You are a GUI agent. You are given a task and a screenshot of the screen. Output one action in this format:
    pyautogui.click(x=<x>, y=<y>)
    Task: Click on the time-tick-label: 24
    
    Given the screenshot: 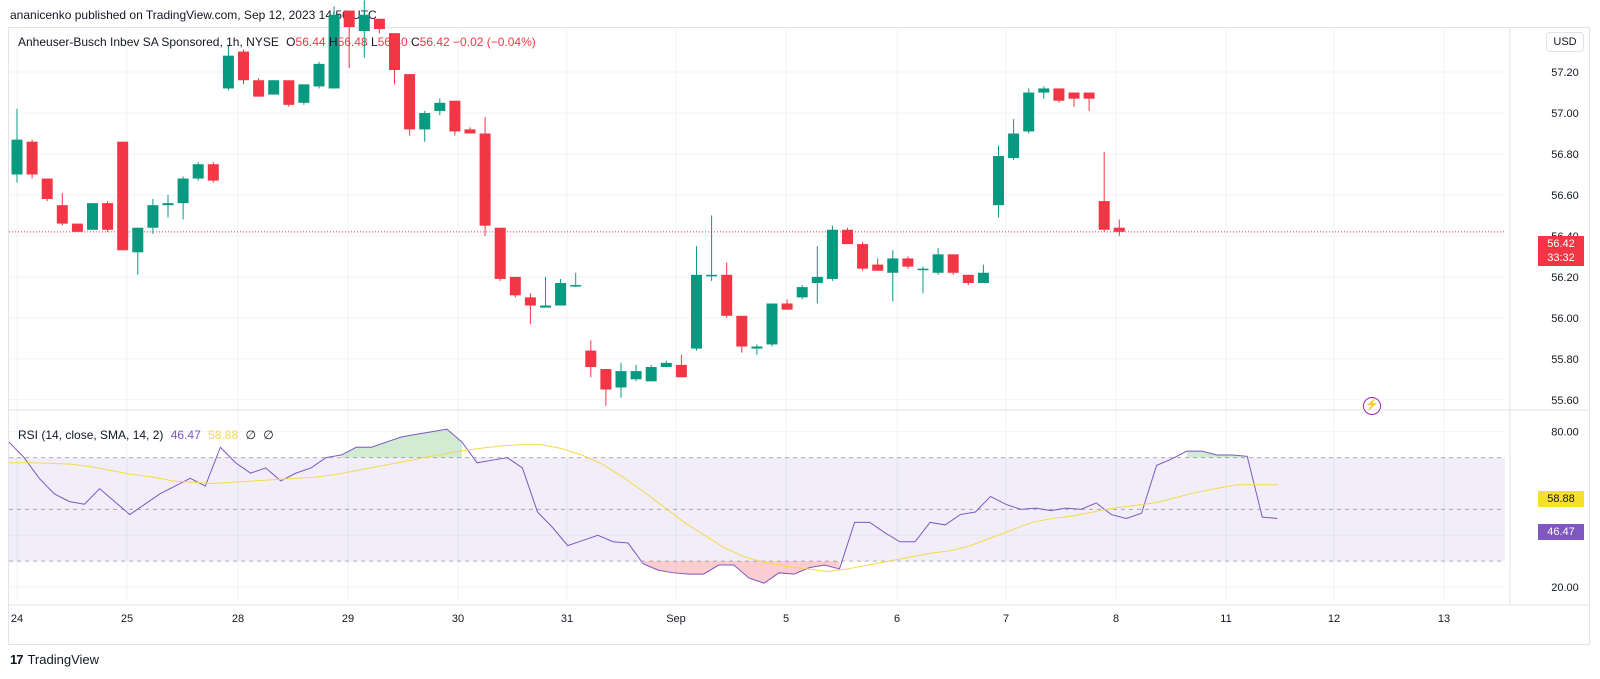 What is the action you would take?
    pyautogui.click(x=17, y=619)
    